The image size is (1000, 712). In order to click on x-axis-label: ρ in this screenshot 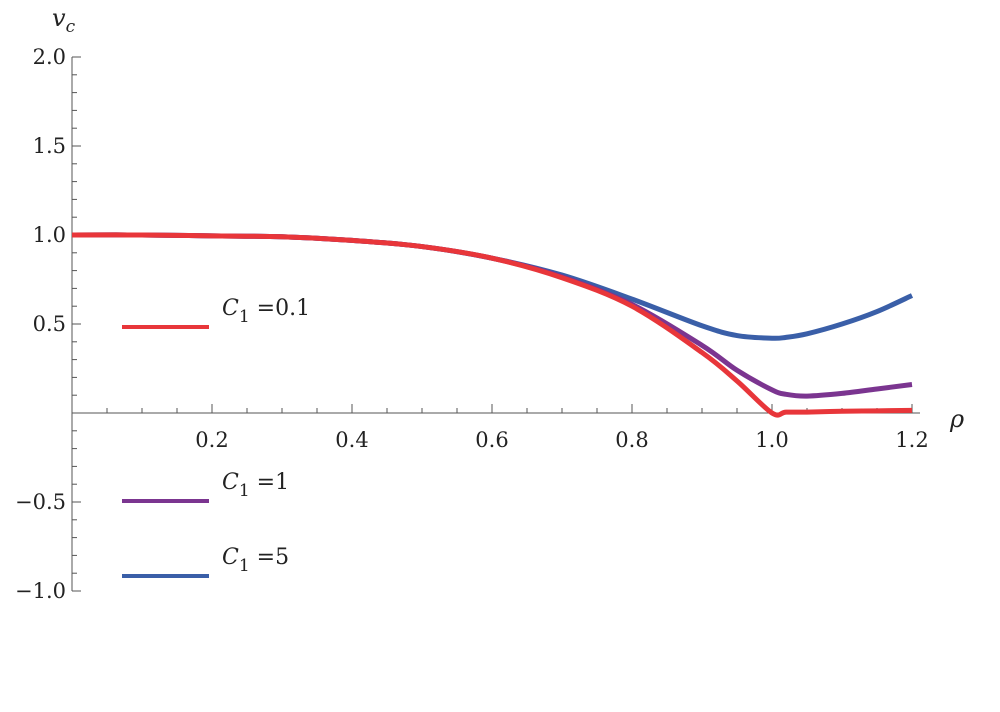, I will do `click(956, 419)`.